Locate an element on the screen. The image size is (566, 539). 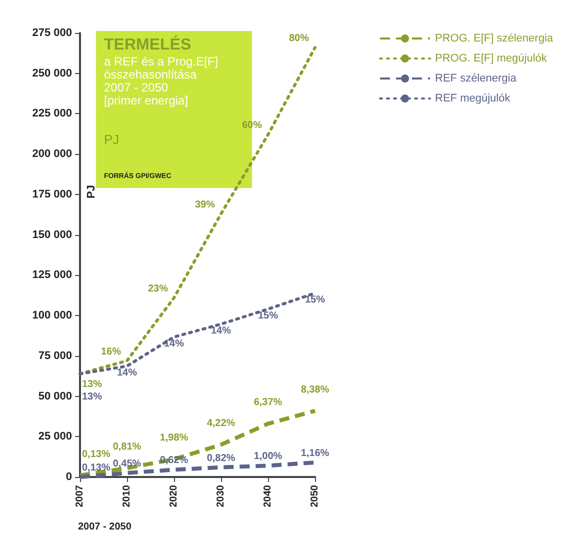
annotation: 23% is located at coordinates (158, 288).